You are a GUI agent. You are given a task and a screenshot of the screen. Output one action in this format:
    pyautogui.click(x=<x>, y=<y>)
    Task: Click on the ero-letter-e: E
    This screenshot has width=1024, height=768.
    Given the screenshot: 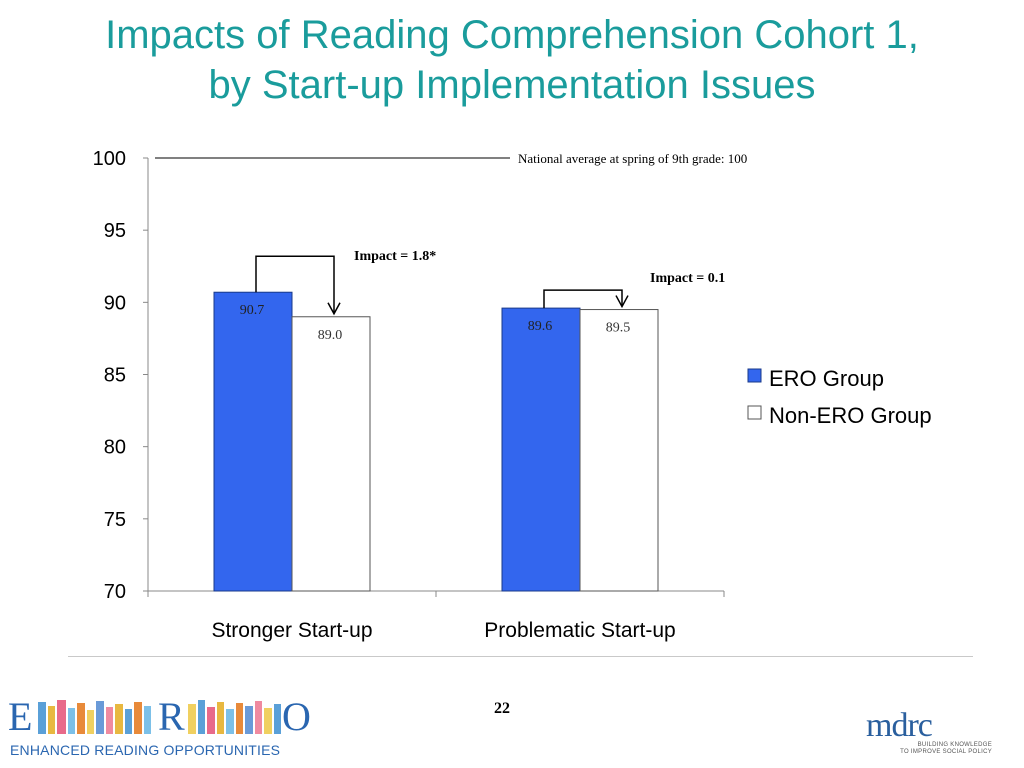 What is the action you would take?
    pyautogui.click(x=20, y=716)
    